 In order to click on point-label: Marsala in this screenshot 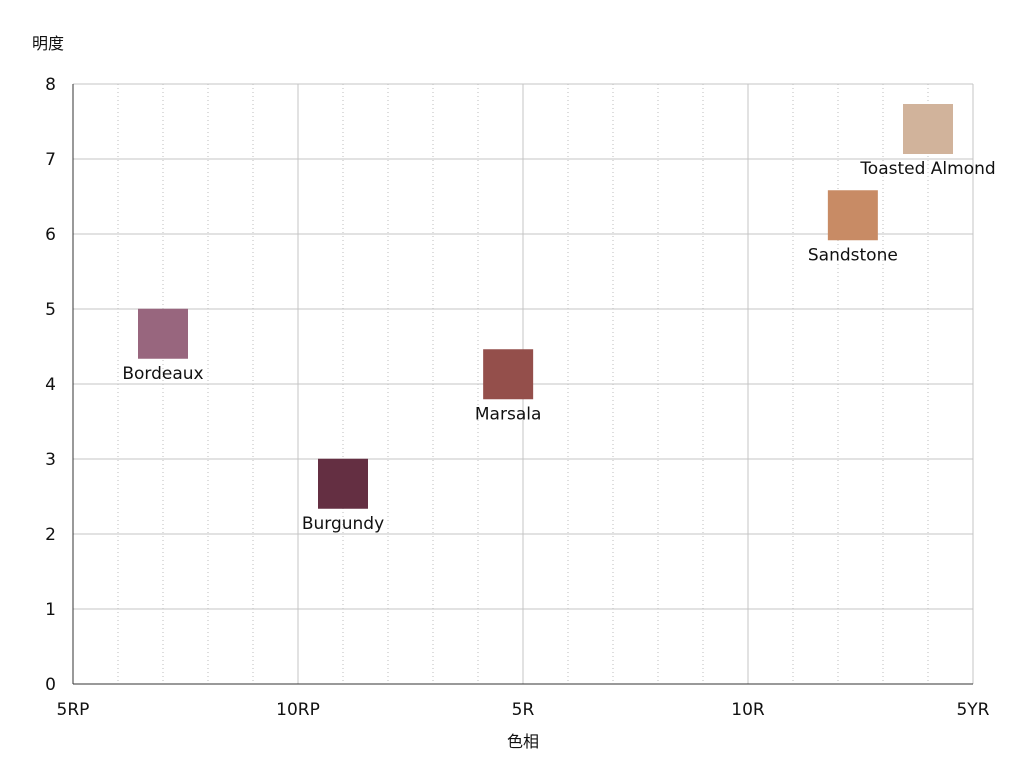, I will do `click(508, 414)`.